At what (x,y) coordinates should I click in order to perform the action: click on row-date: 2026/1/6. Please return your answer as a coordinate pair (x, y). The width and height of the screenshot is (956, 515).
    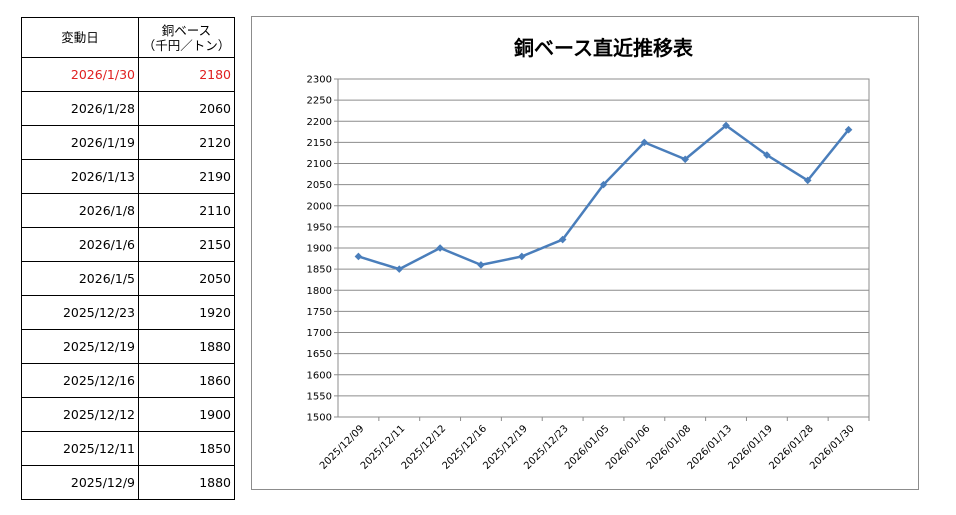
    Looking at the image, I should click on (80, 244).